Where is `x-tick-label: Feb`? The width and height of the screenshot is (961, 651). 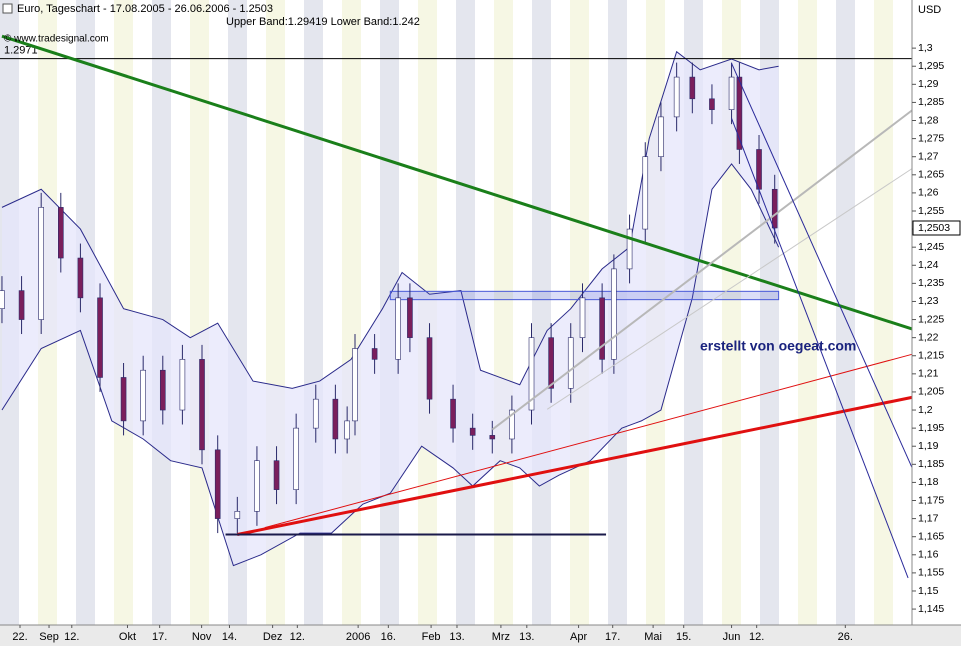
x-tick-label: Feb is located at coordinates (431, 637).